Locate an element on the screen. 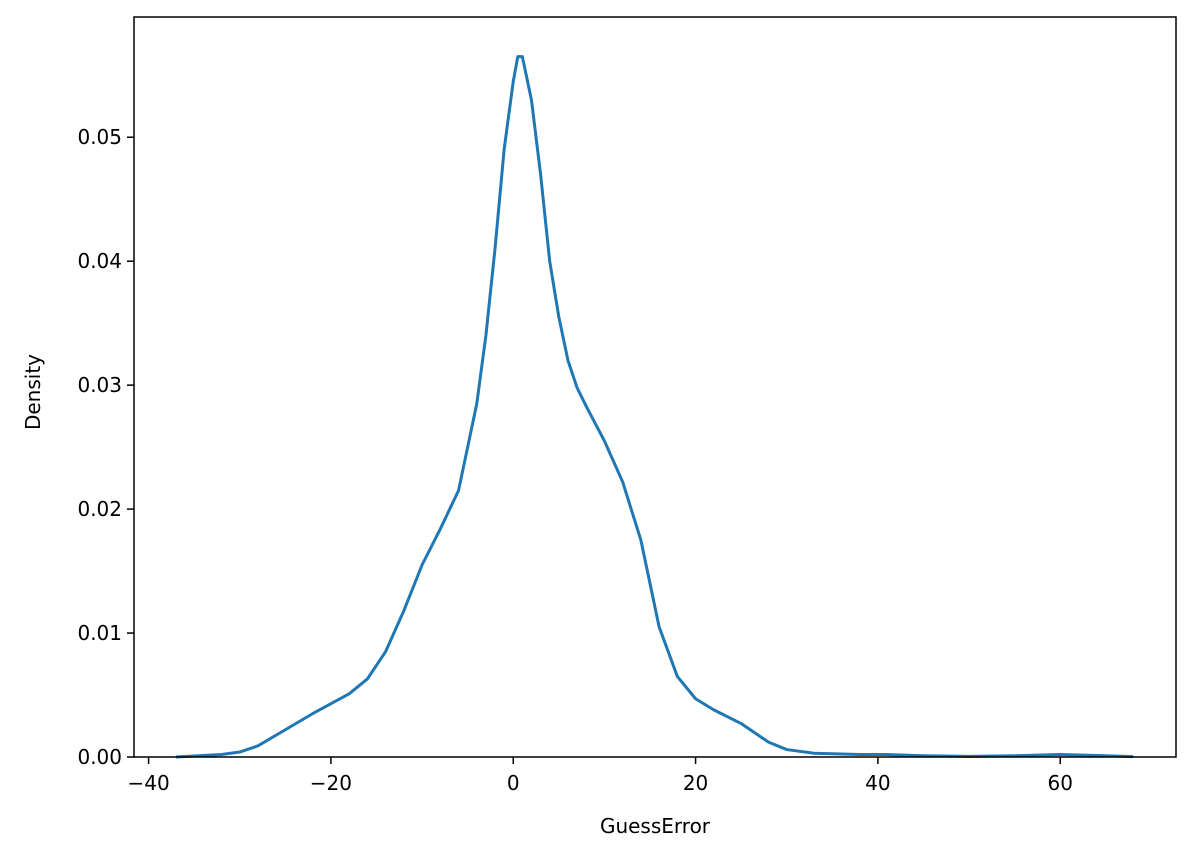 This screenshot has width=1194, height=862. x-tick-label: 20 is located at coordinates (695, 783).